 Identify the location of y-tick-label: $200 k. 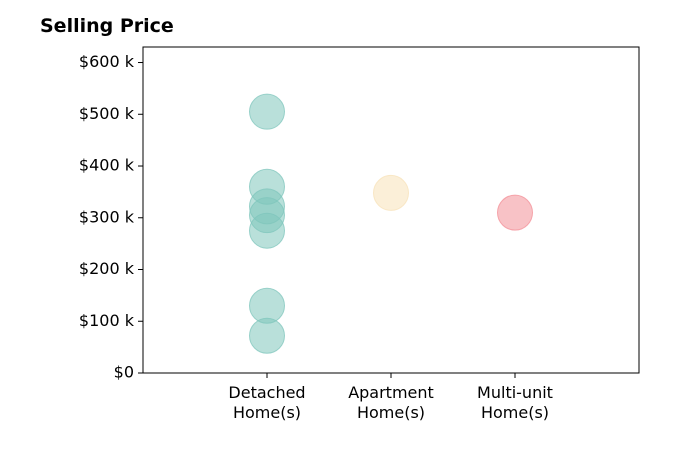
(107, 268).